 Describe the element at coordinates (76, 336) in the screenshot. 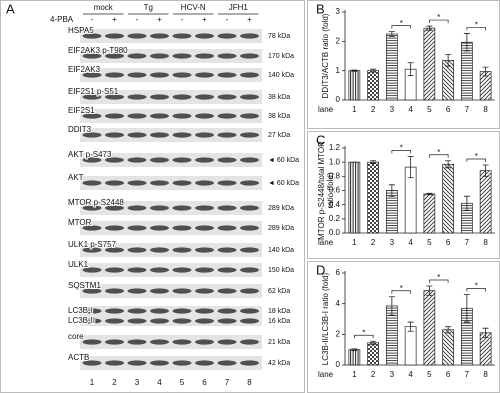

I see `protein-label: core` at that location.